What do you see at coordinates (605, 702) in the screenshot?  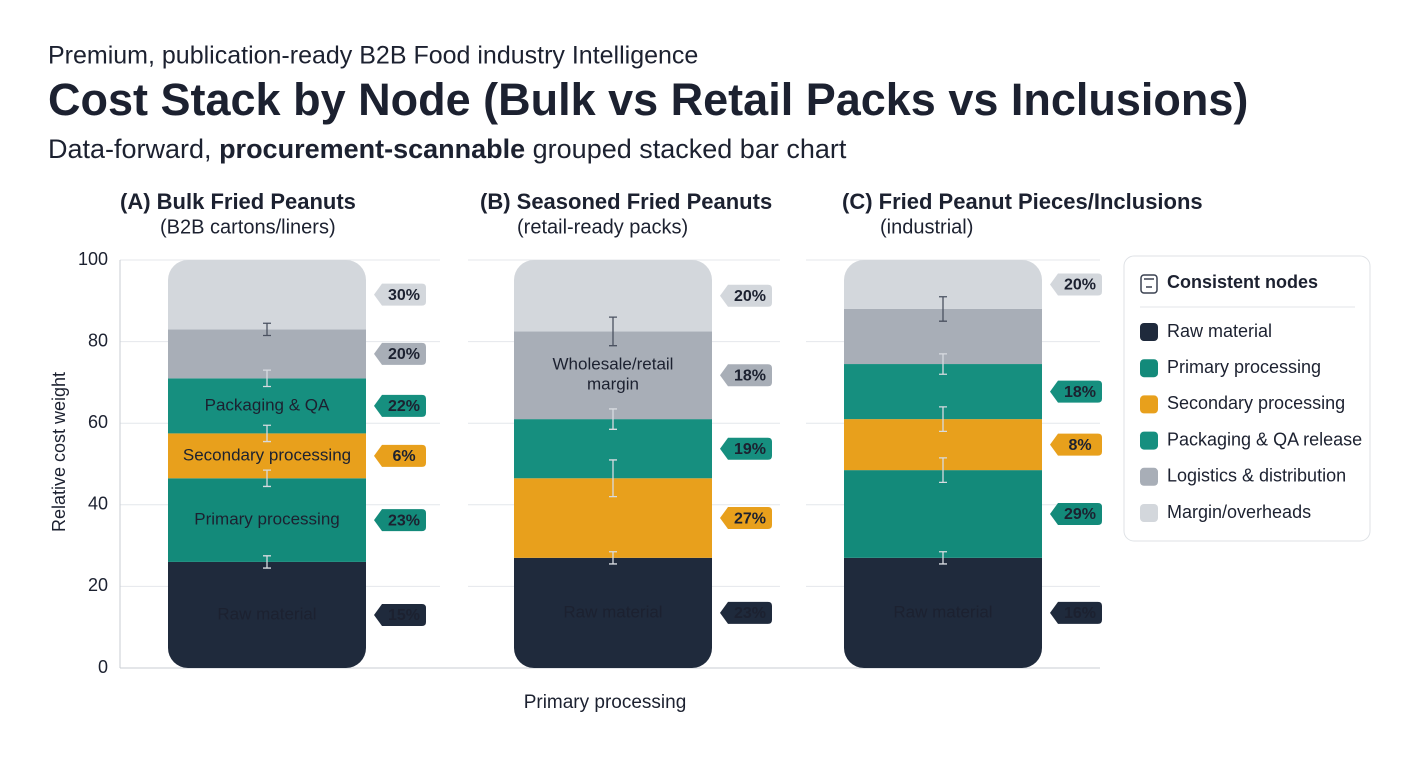 I see `x-axis-label: Primary processing` at bounding box center [605, 702].